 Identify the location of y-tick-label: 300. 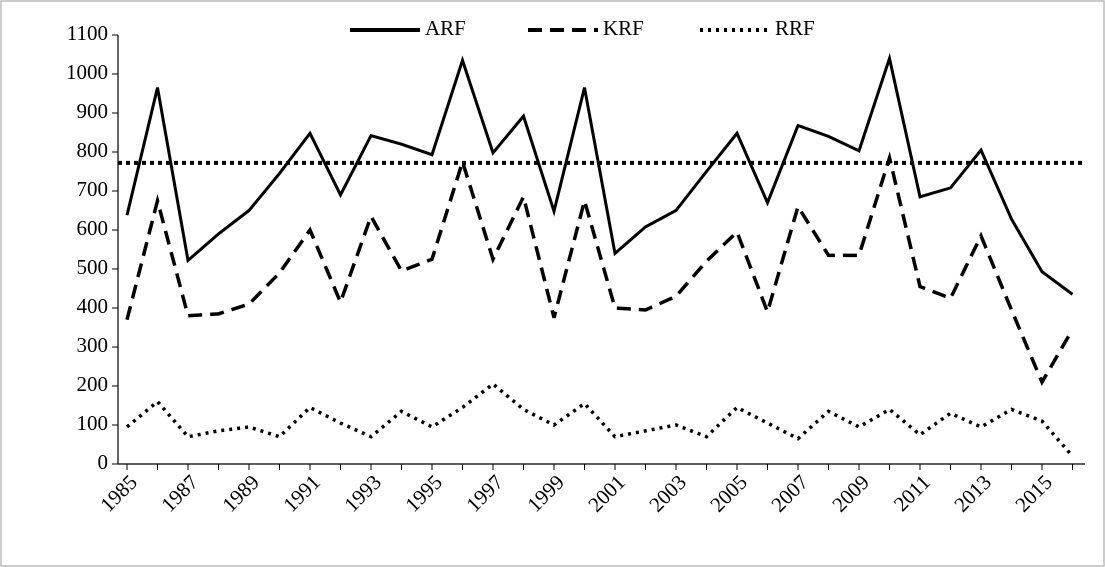
(93, 345).